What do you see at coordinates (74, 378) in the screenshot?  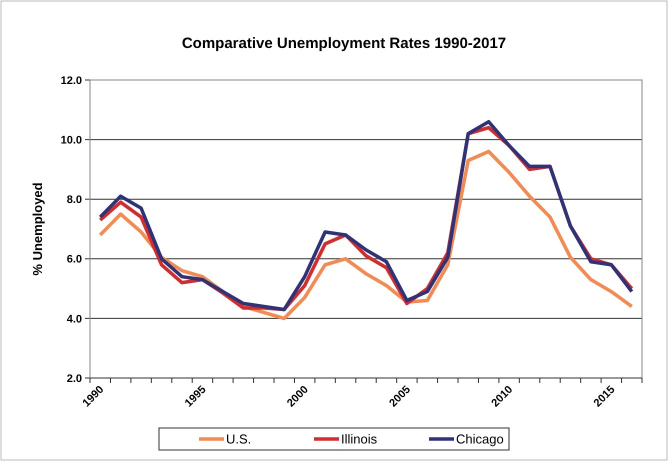 I see `y-tick-label: 2.0` at bounding box center [74, 378].